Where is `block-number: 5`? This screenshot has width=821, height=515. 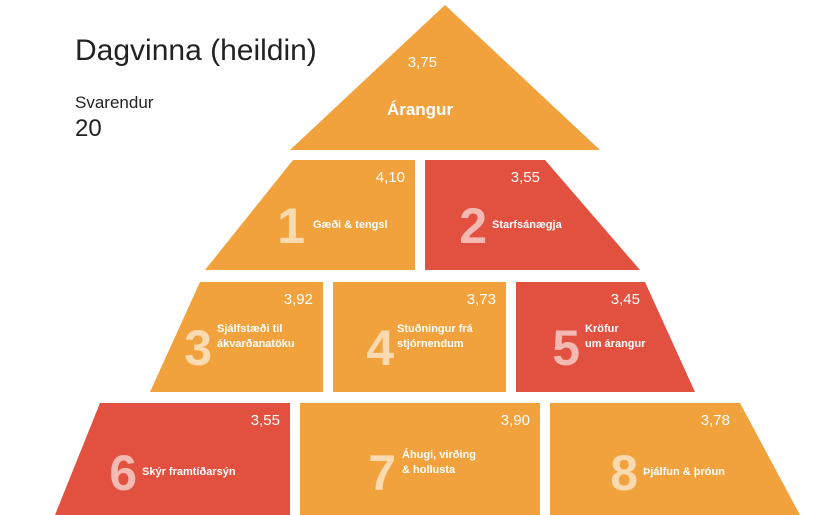 block-number: 5 is located at coordinates (566, 348).